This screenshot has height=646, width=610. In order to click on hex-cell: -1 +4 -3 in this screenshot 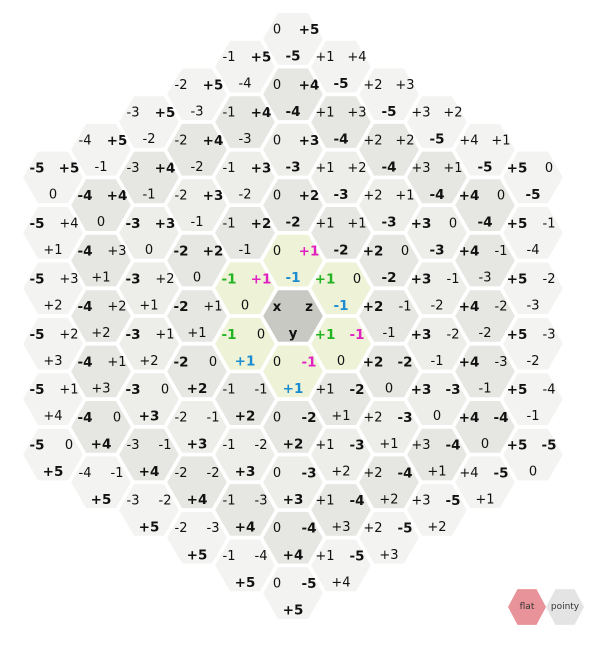, I will do `click(245, 122)`.